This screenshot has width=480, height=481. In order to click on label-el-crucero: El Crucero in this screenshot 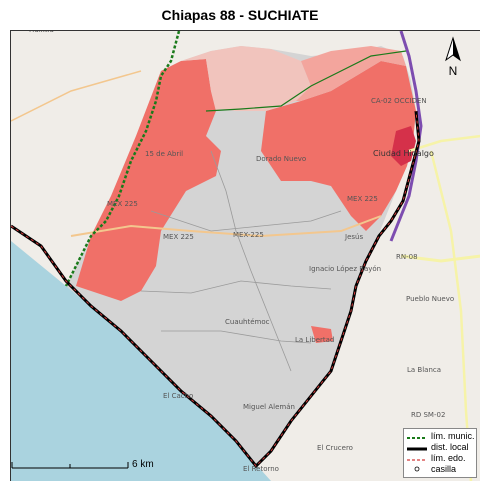, I will do `click(335, 448)`.